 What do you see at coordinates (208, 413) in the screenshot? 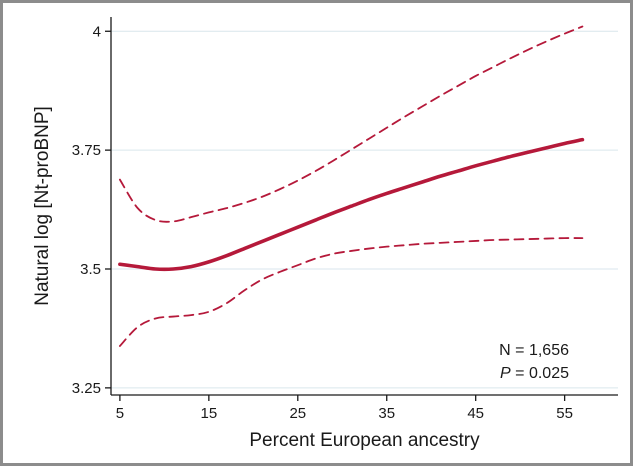
I see `x-tick-label: 15` at bounding box center [208, 413].